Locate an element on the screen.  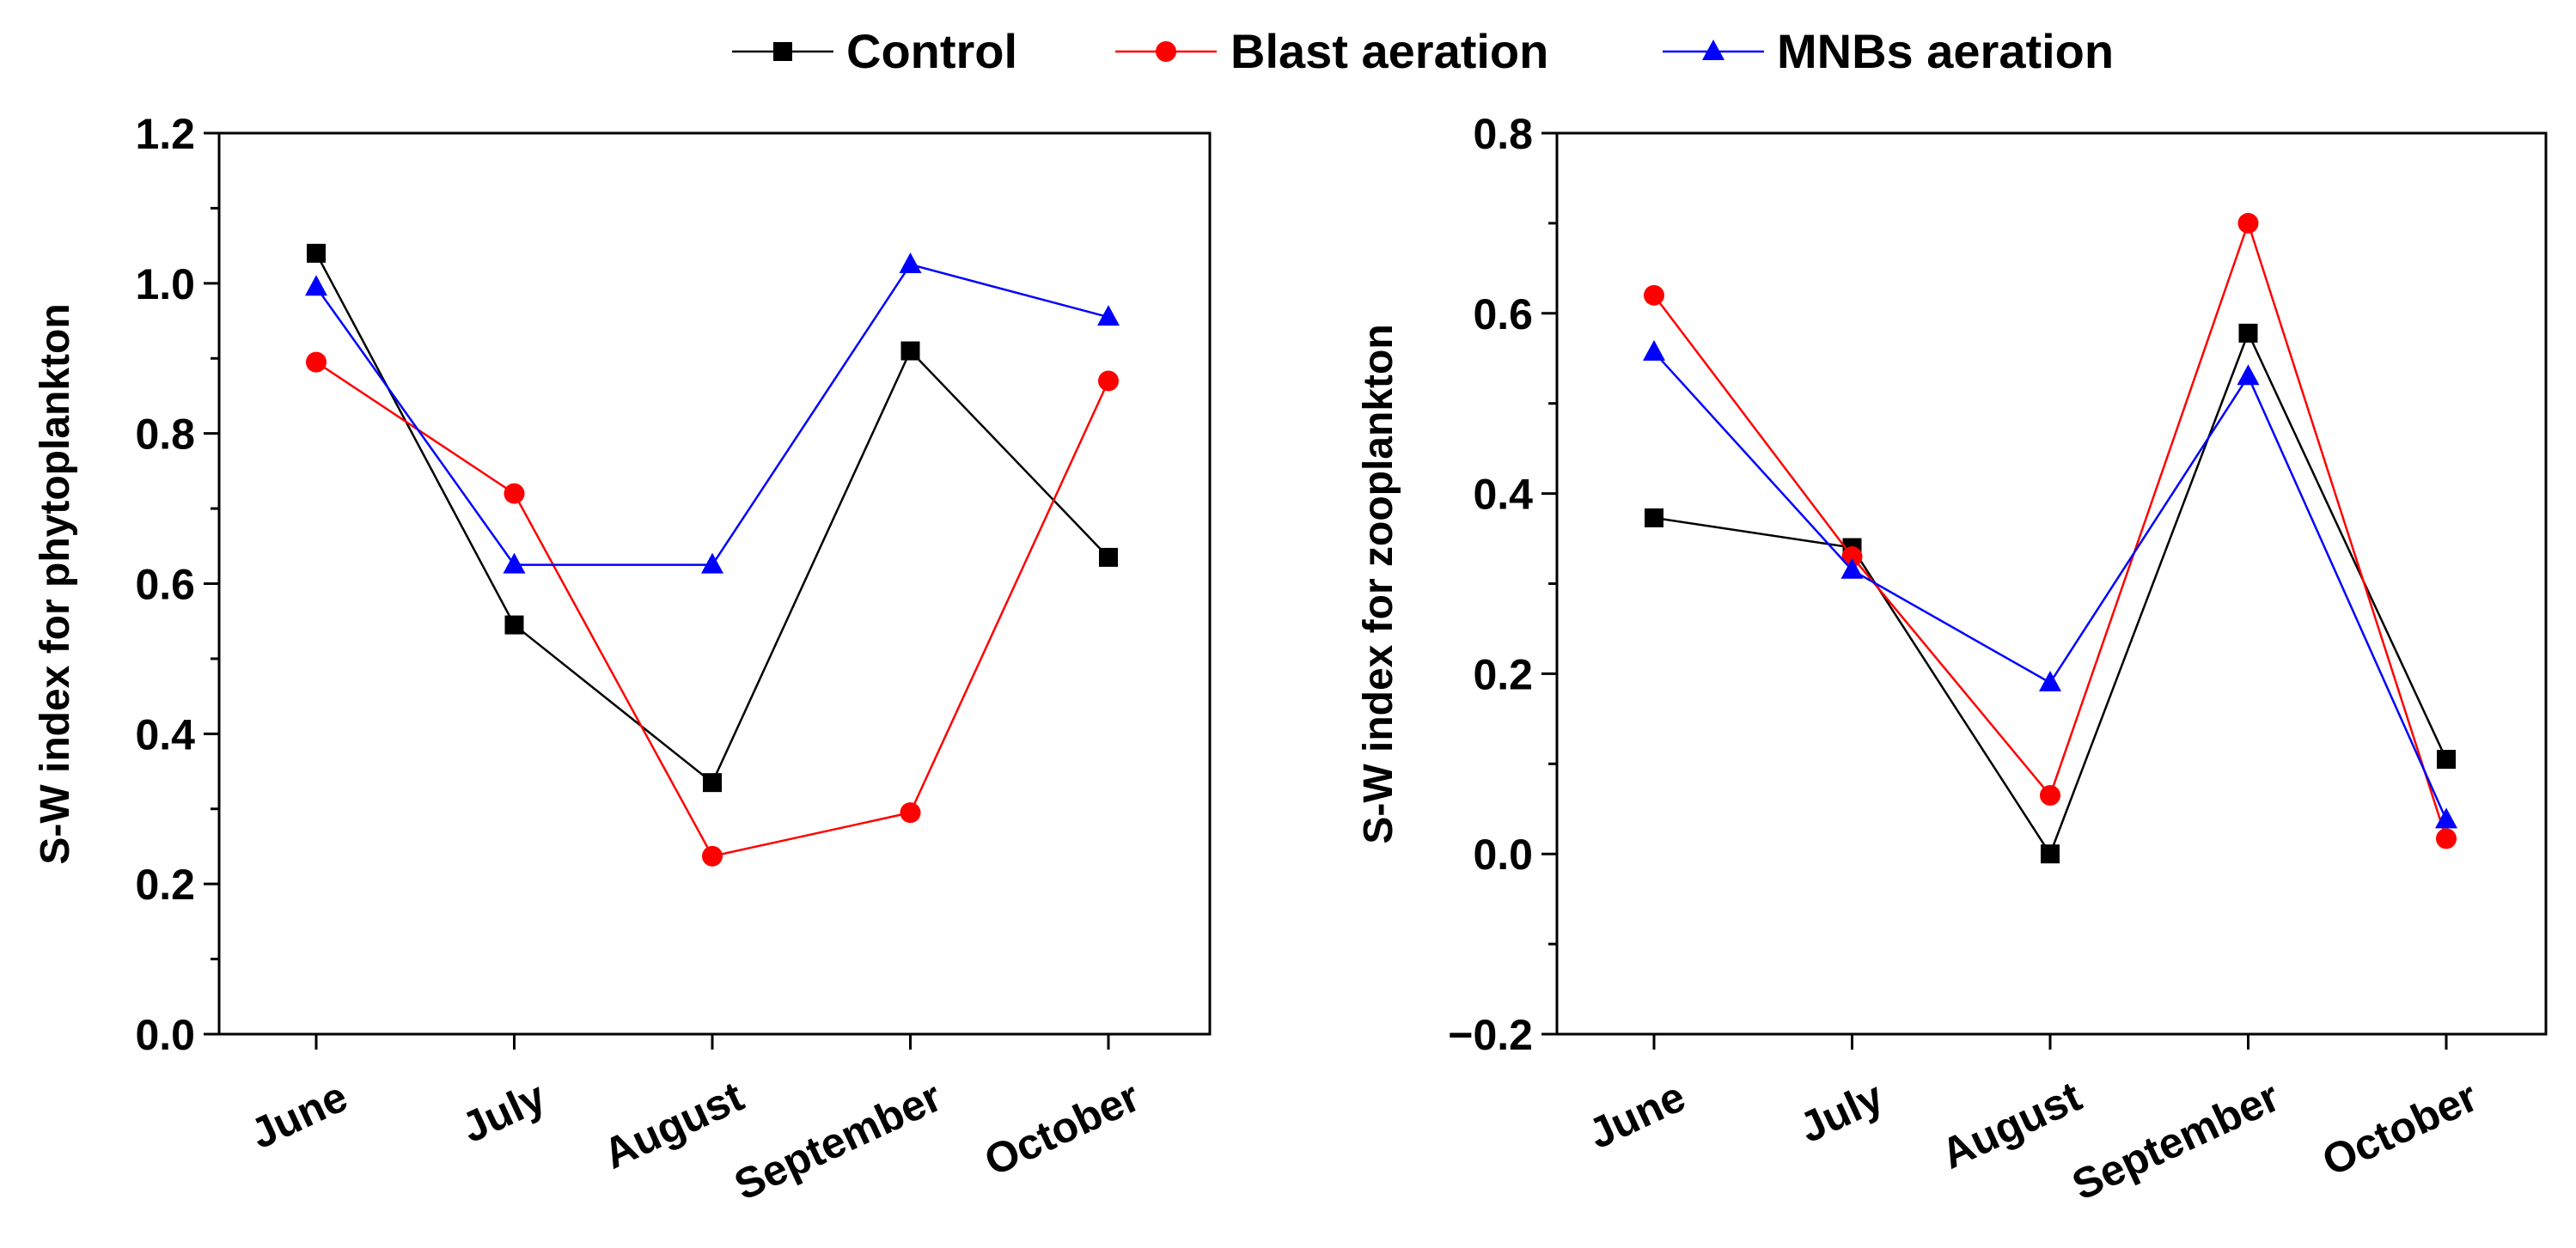
y-tick-label: 1.2 is located at coordinates (165, 134).